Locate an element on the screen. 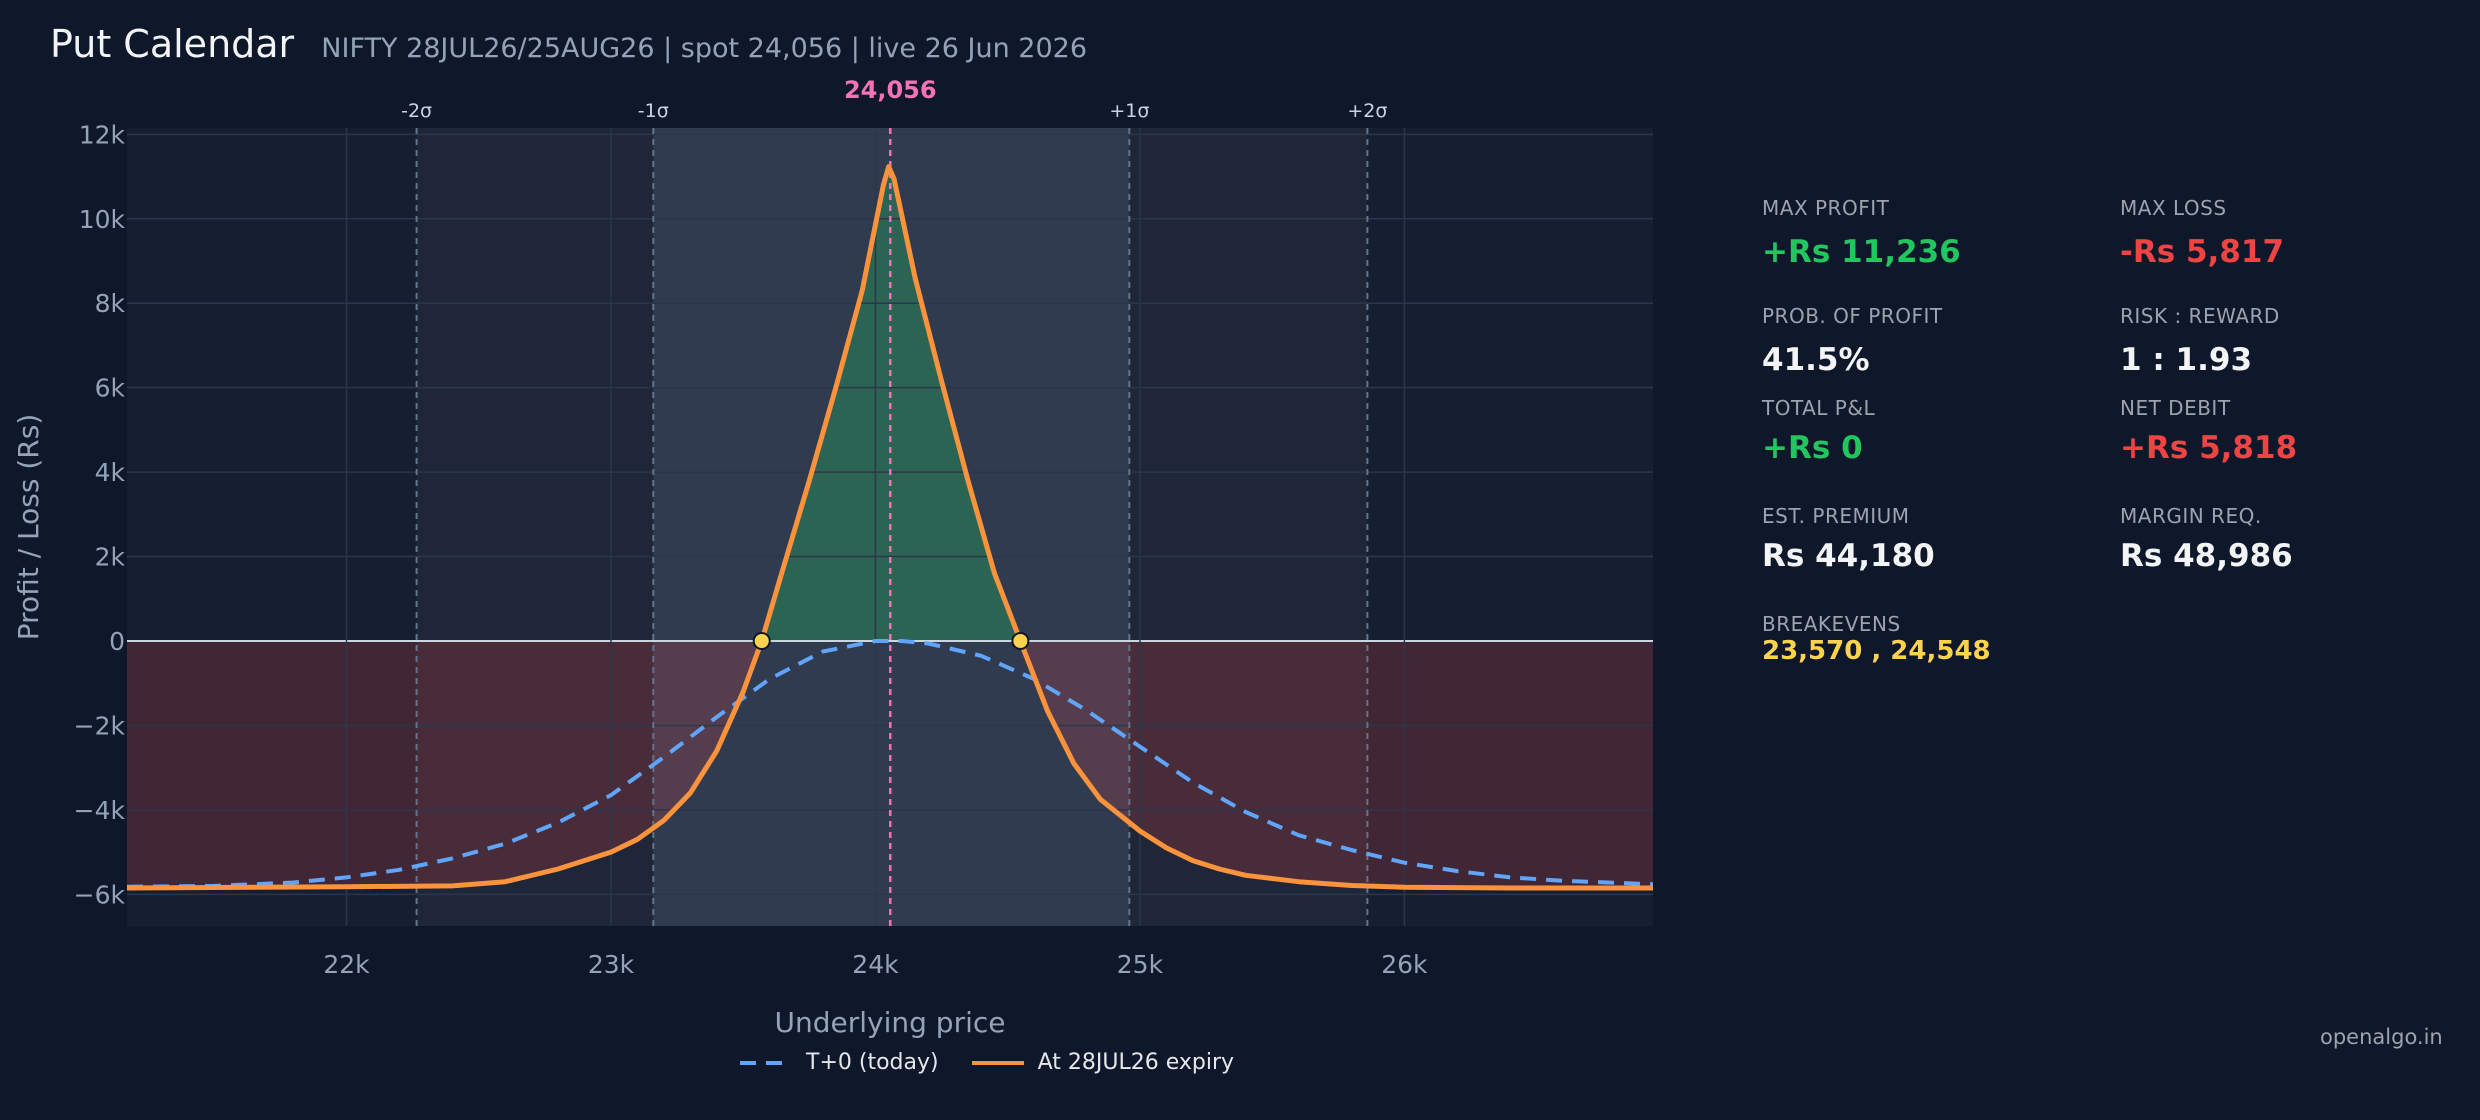 The image size is (2480, 1120). total-pnl-stat: TOTAL P&L +Rs 0 is located at coordinates (1818, 431).